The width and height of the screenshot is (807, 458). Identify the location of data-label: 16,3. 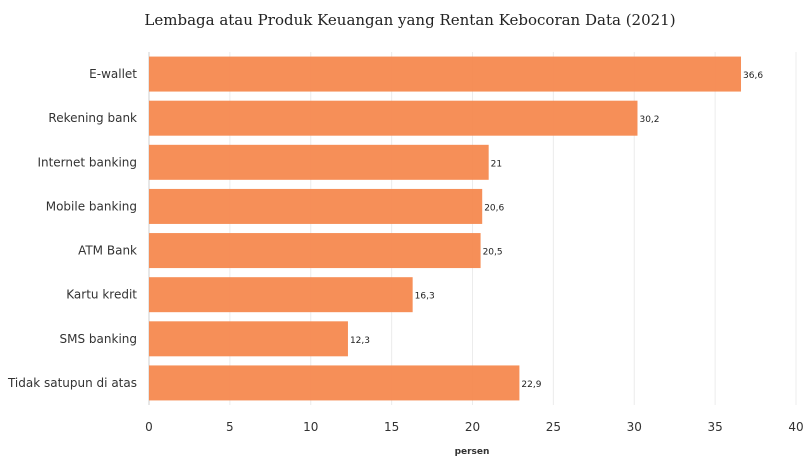
(425, 297).